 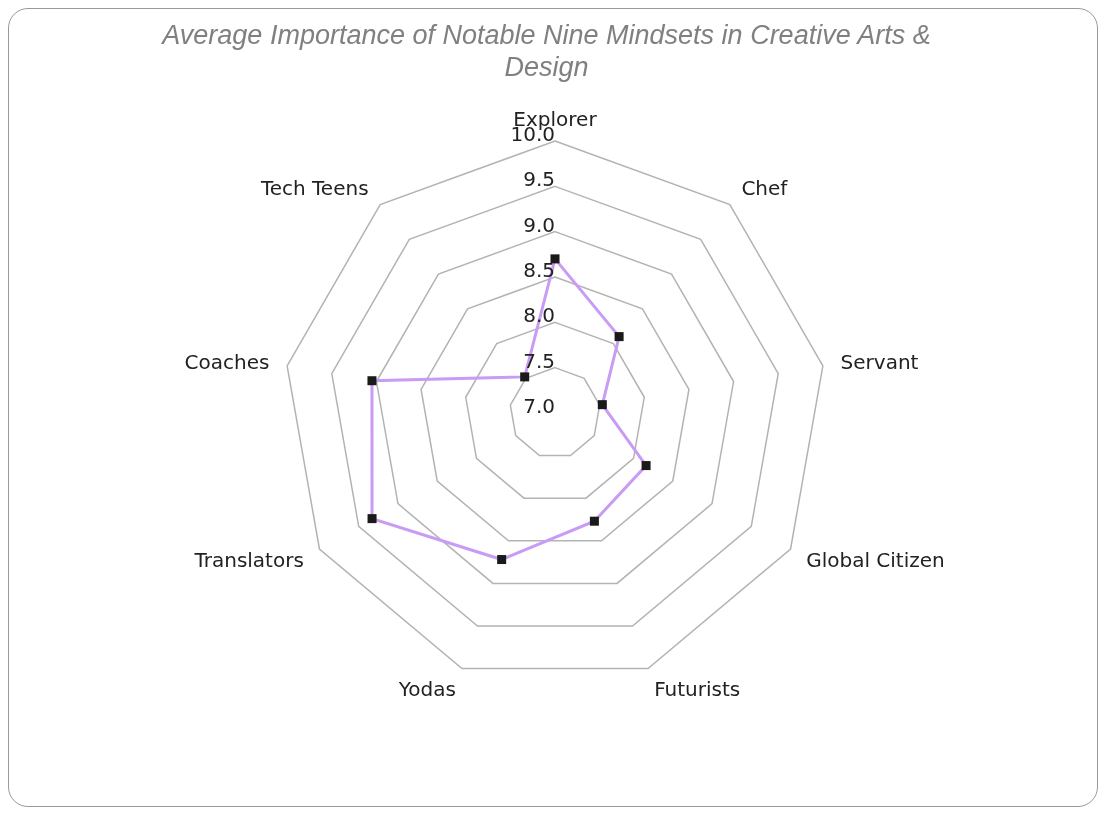 What do you see at coordinates (539, 315) in the screenshot?
I see `y-tick-label: 8.0` at bounding box center [539, 315].